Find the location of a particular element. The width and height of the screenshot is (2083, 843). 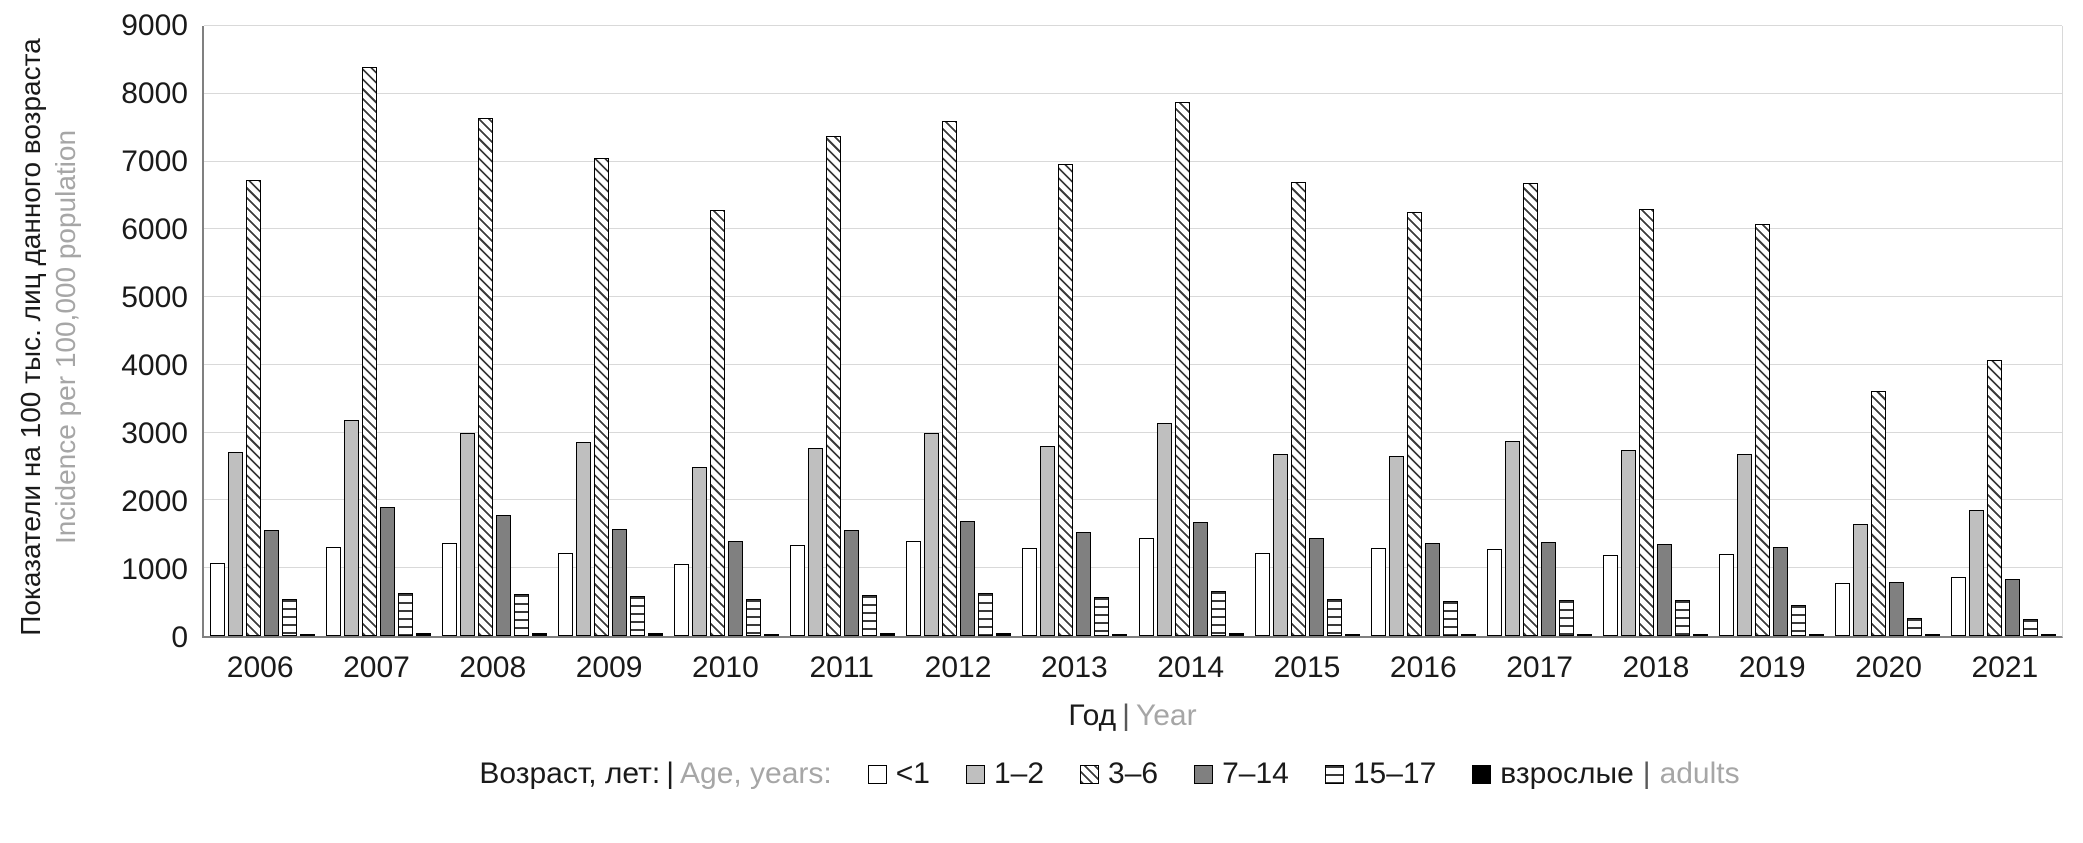

bar-15-17-2012 is located at coordinates (986, 614).